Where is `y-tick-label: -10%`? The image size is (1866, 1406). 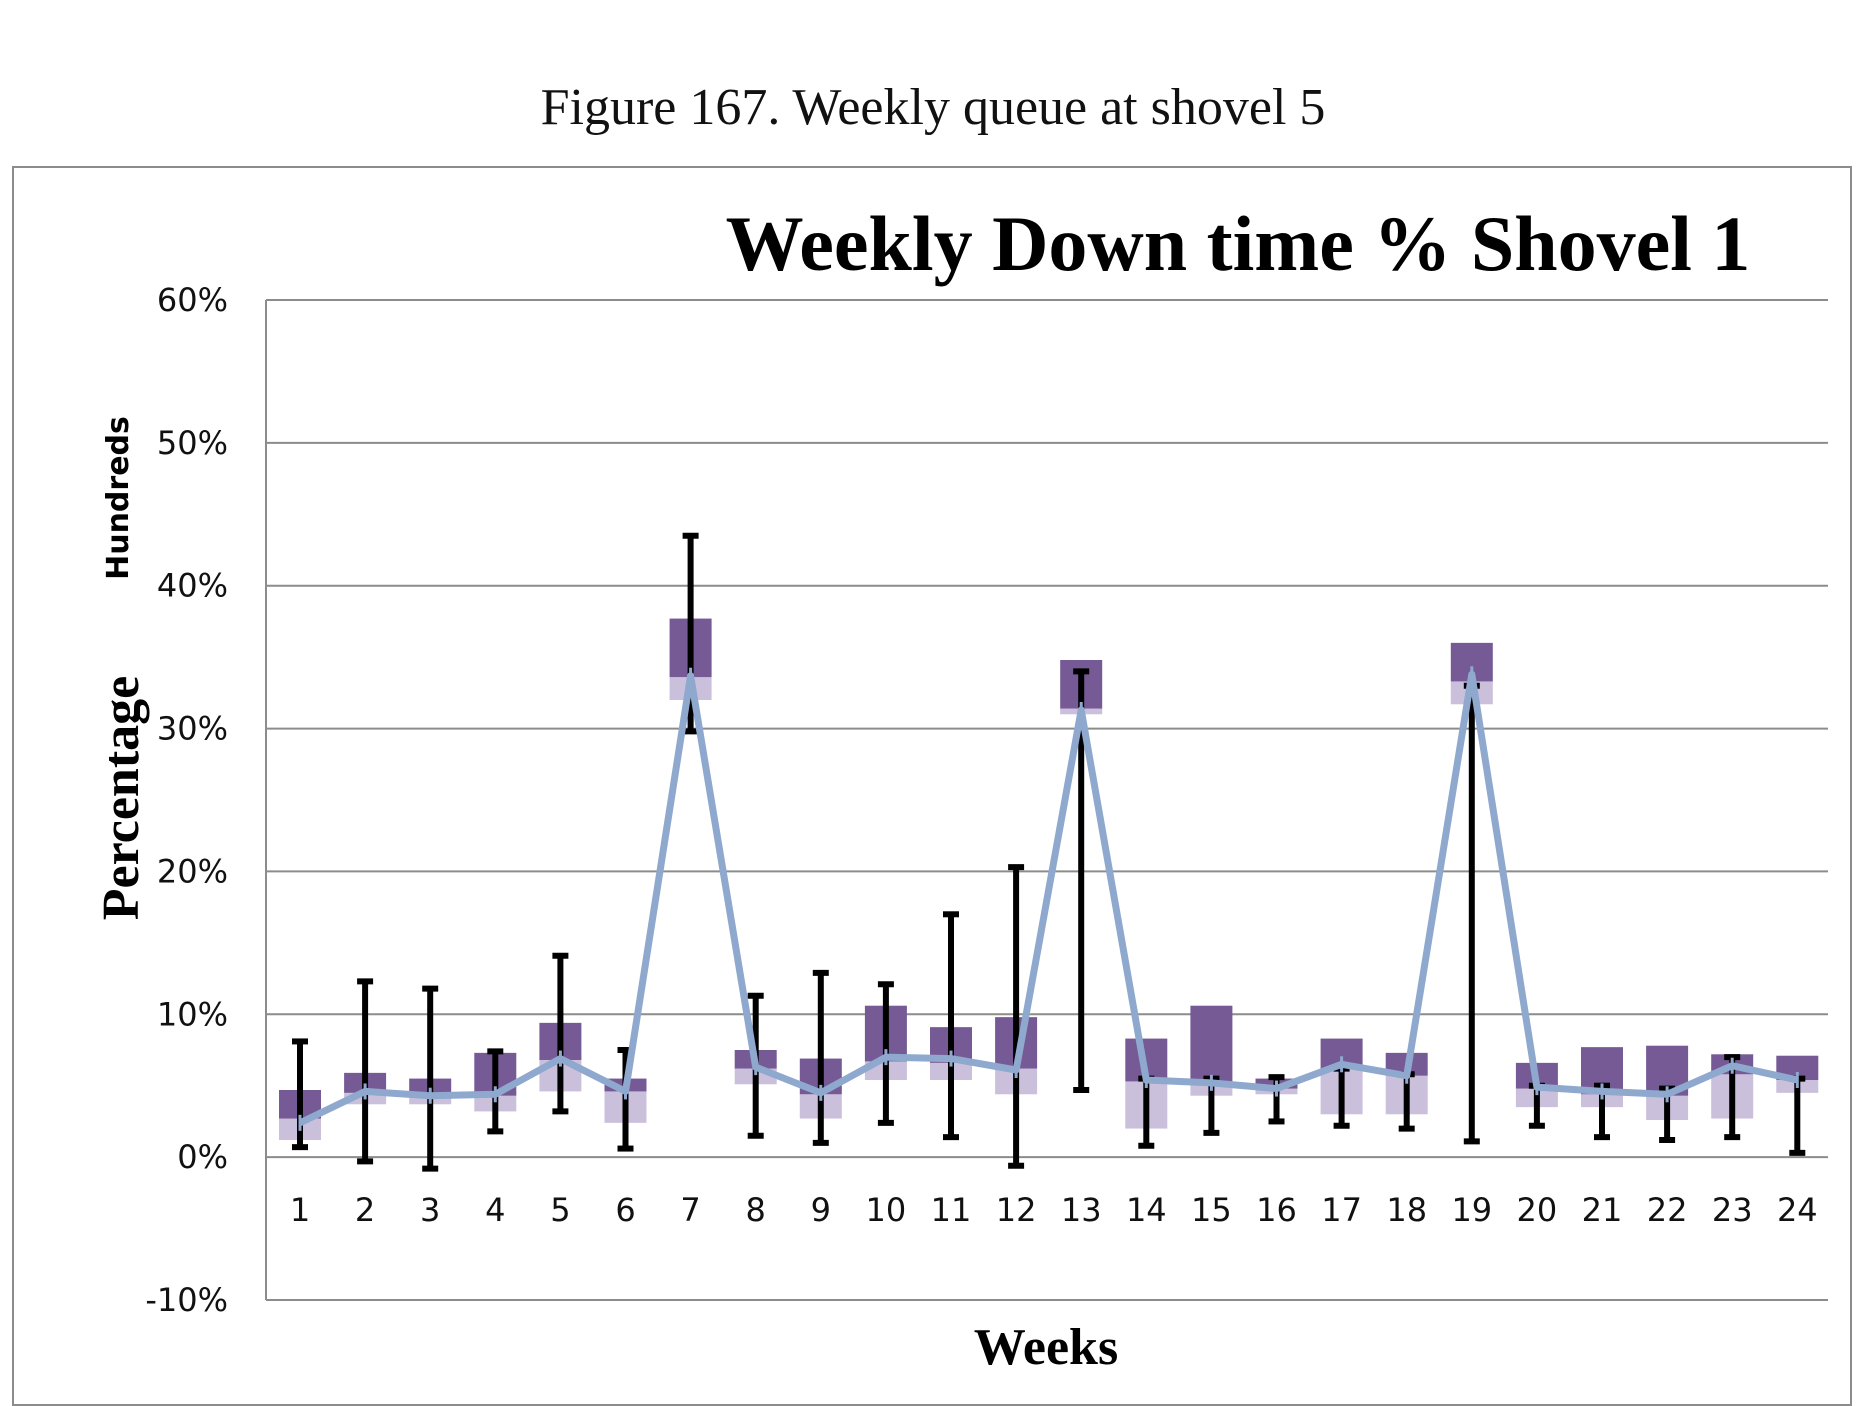 y-tick-label: -10% is located at coordinates (186, 1300).